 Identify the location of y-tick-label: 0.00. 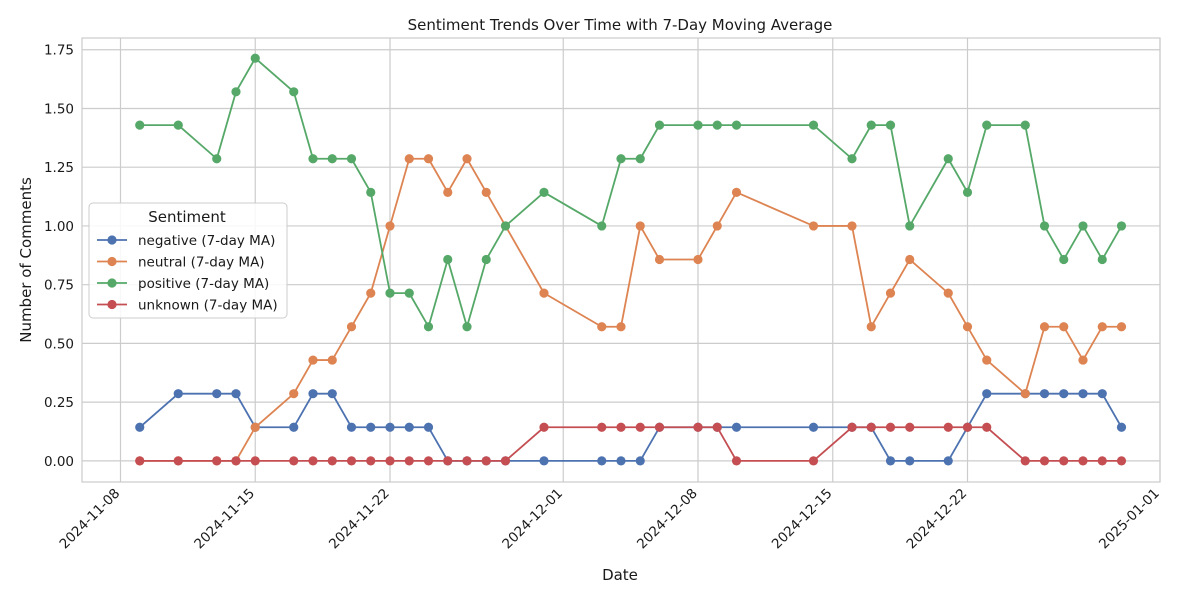
(59, 462).